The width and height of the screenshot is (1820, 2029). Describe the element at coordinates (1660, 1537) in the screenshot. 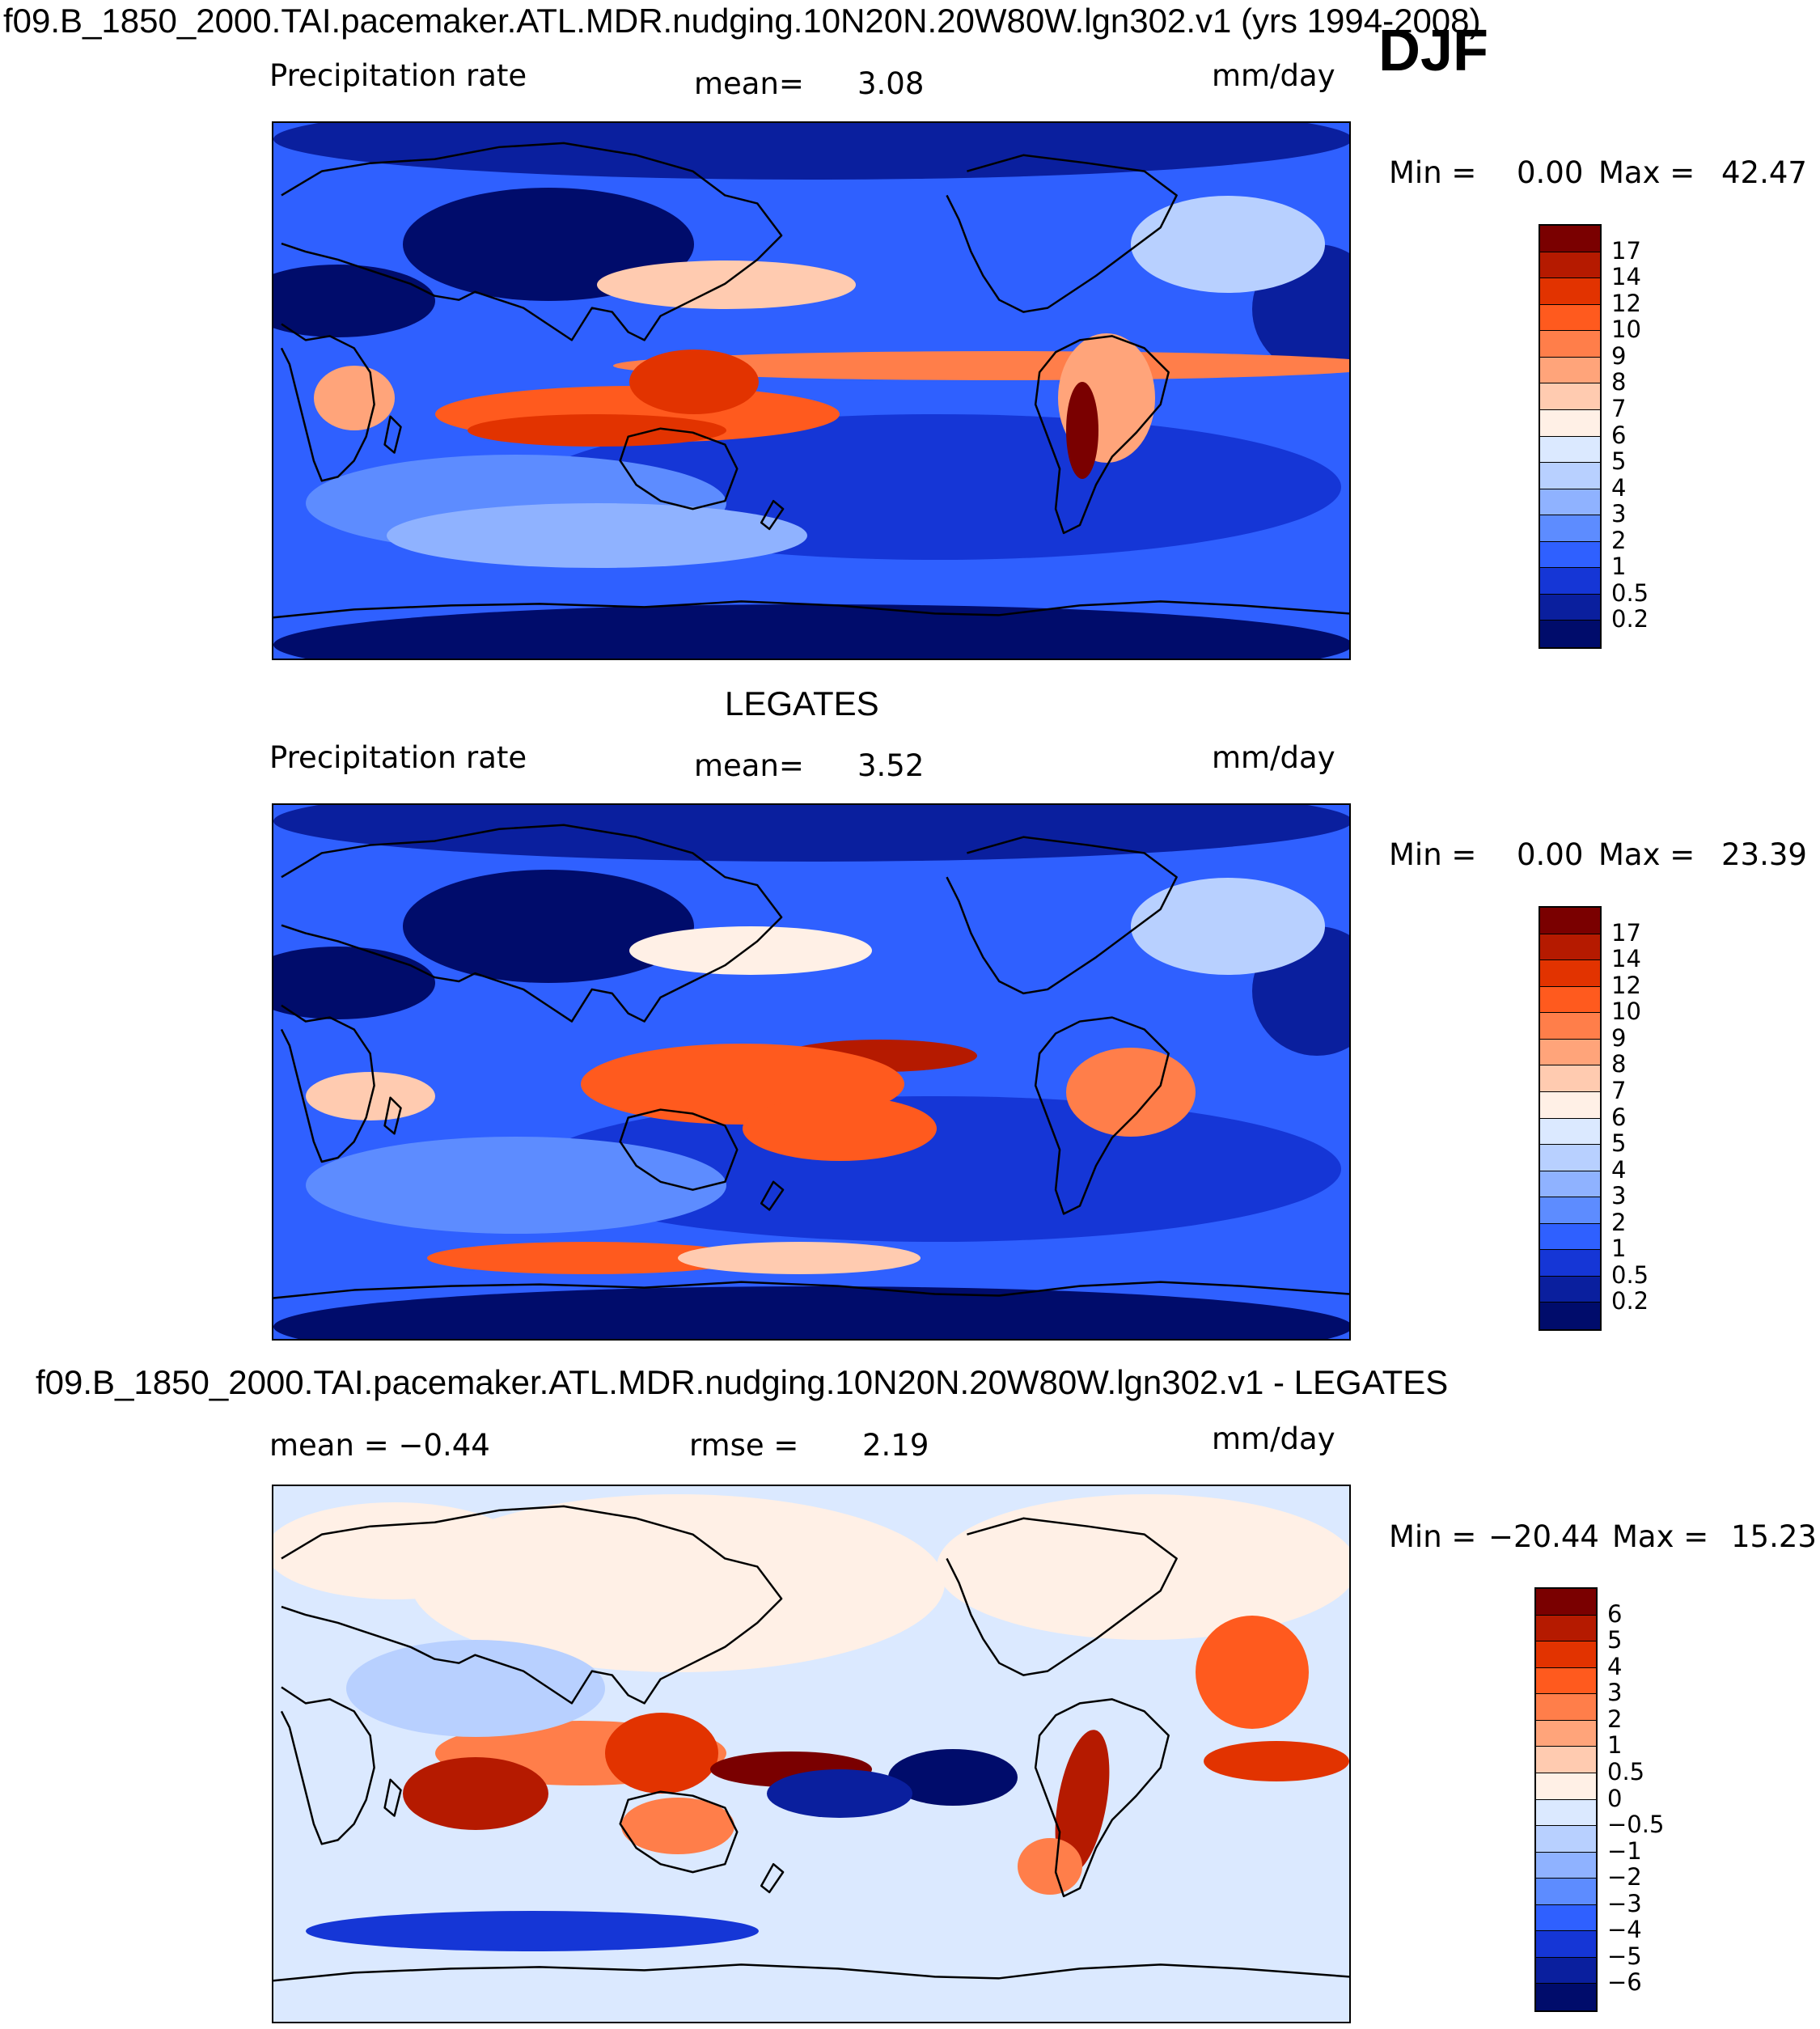

I see `panel3-max-label: Max =` at that location.